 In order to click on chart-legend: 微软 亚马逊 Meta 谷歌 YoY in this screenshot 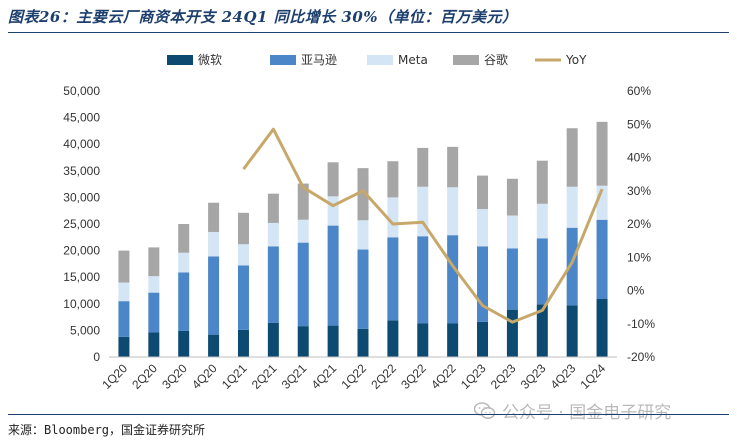, I will do `click(377, 59)`.